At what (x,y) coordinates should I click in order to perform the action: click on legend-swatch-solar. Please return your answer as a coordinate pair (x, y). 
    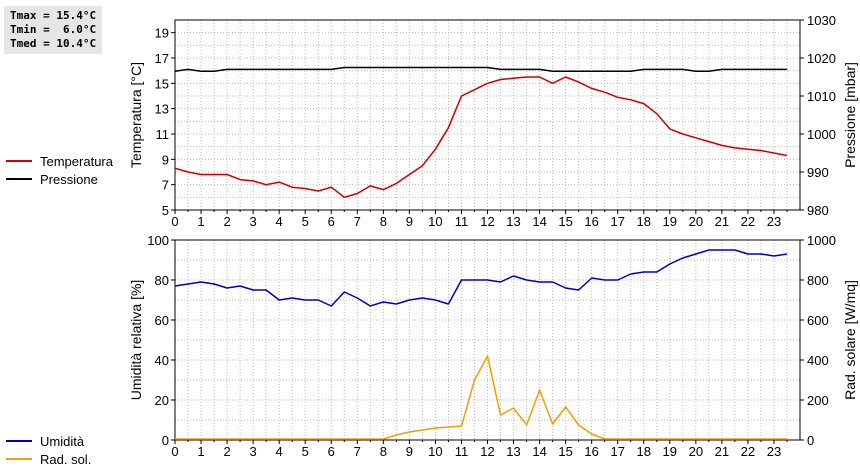
    Looking at the image, I should click on (19, 459).